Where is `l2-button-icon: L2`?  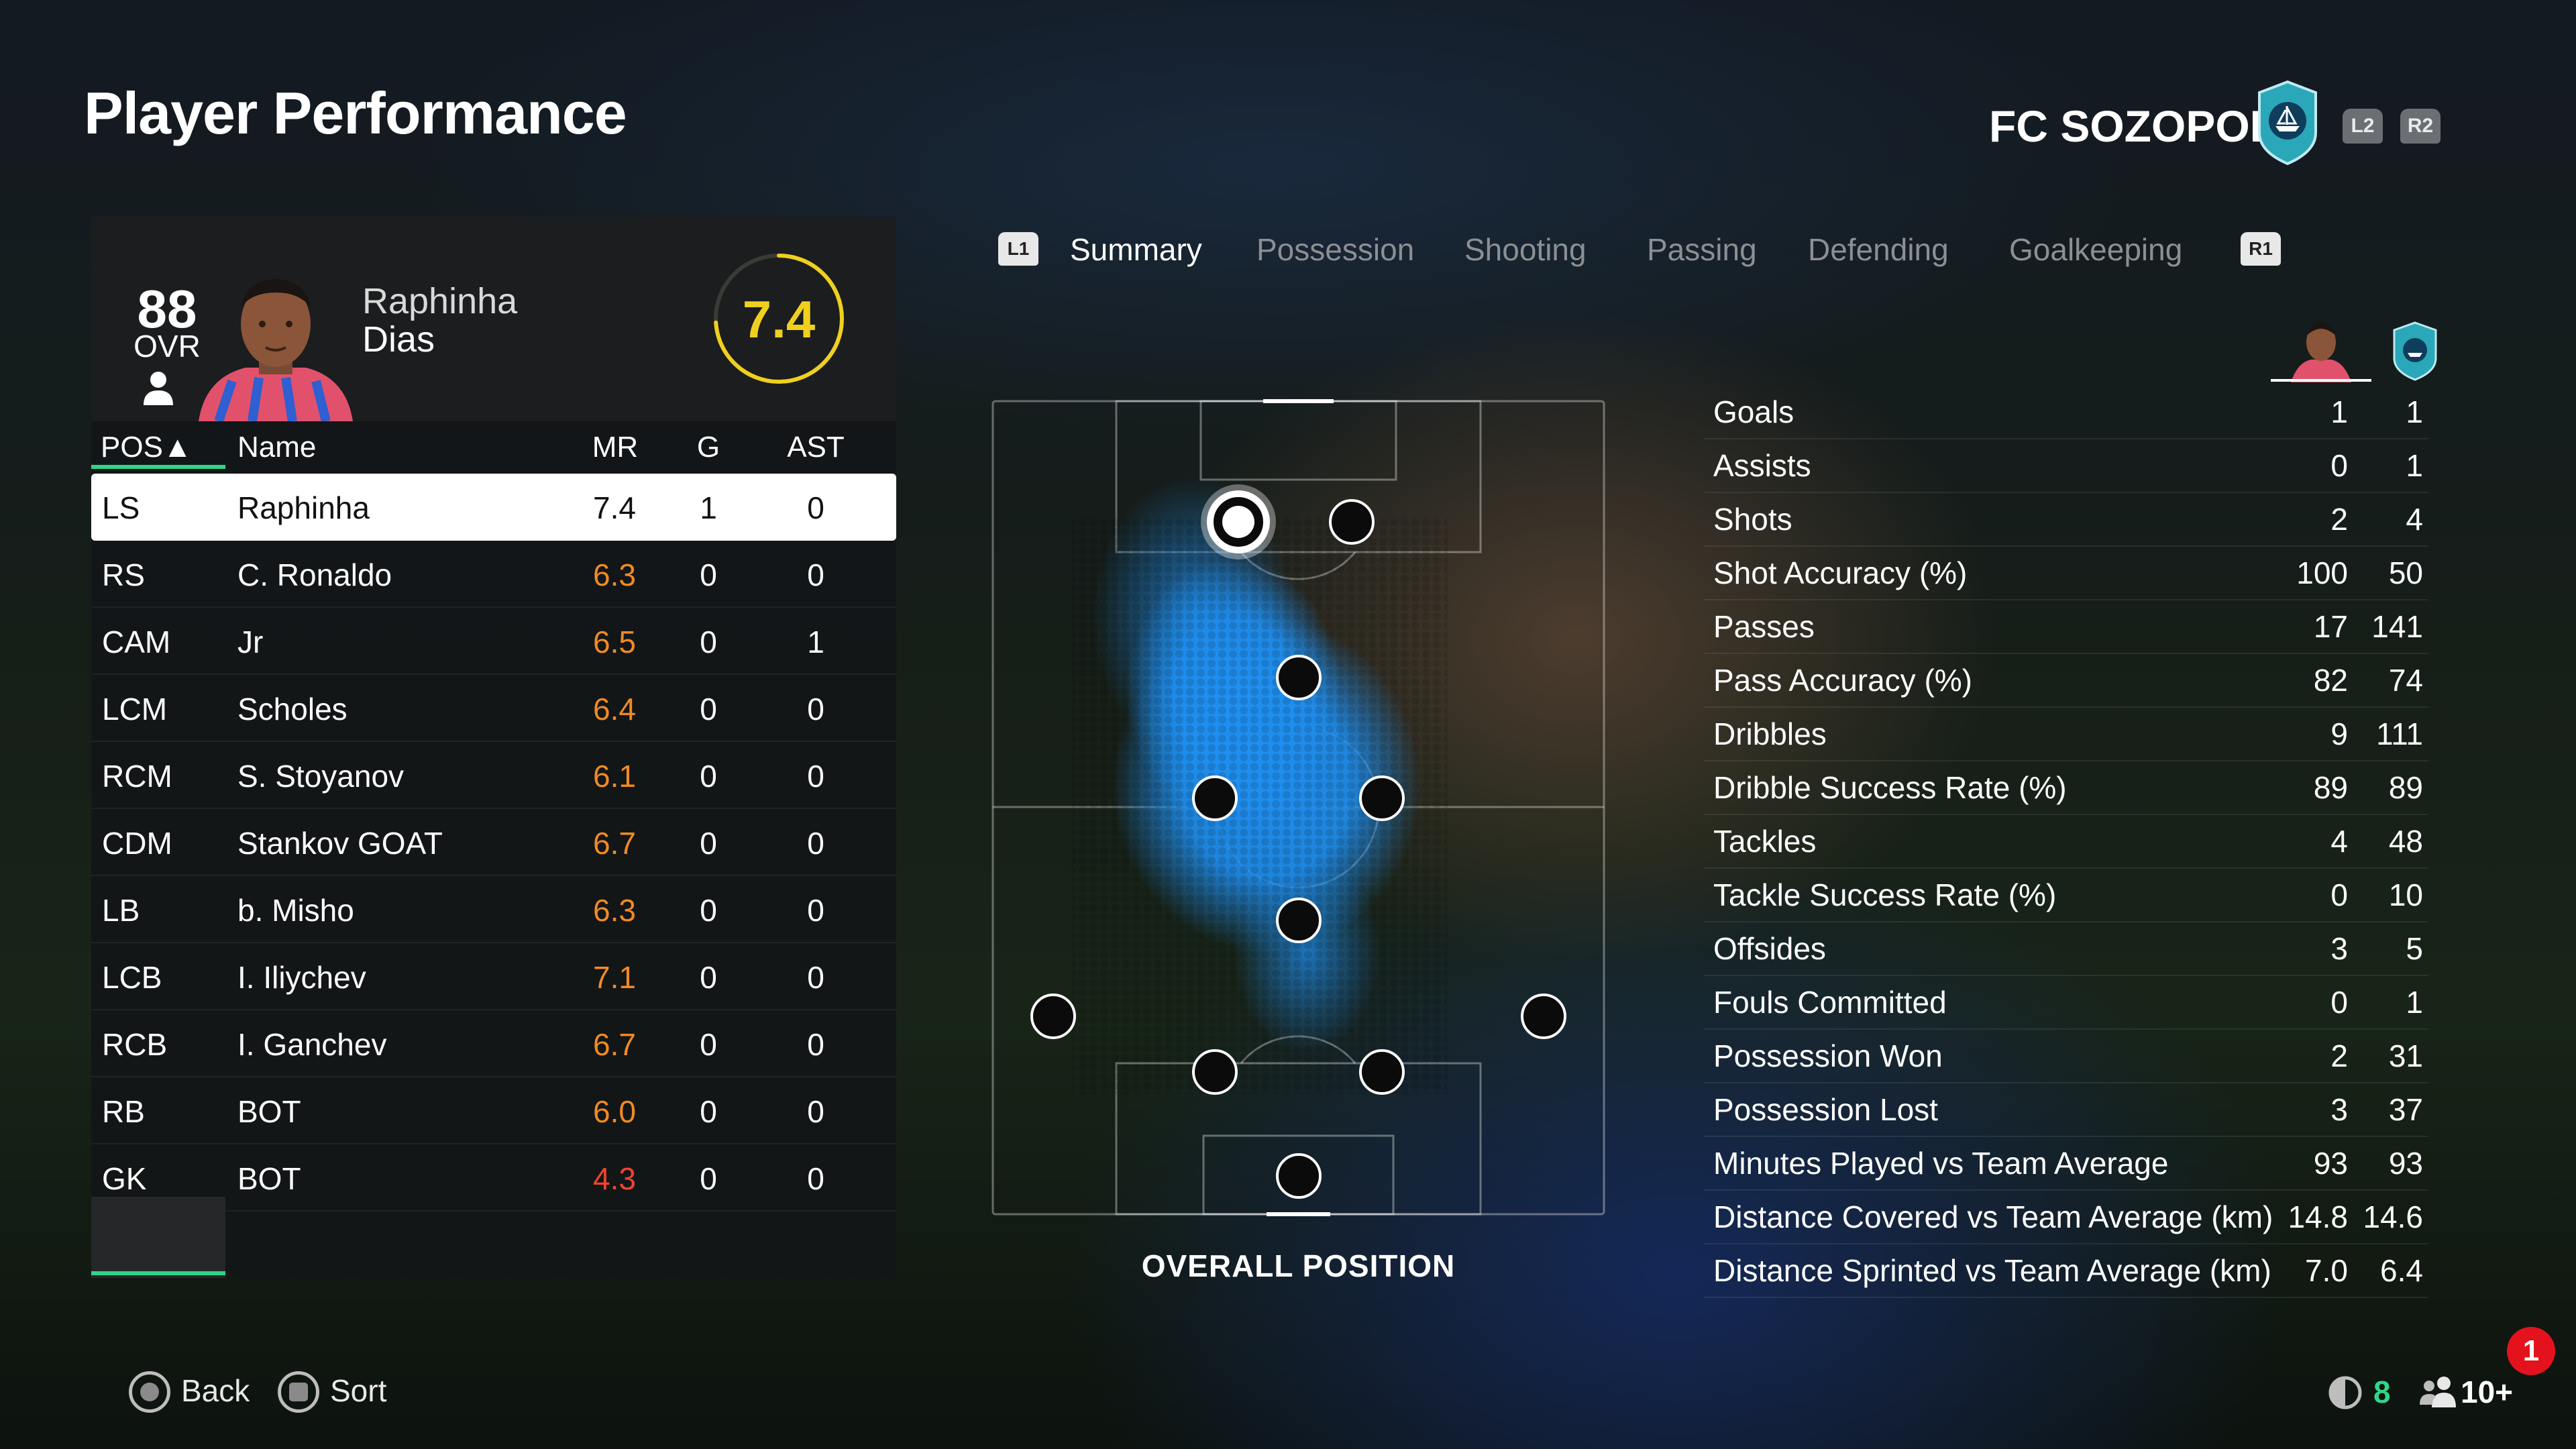 l2-button-icon: L2 is located at coordinates (2363, 126).